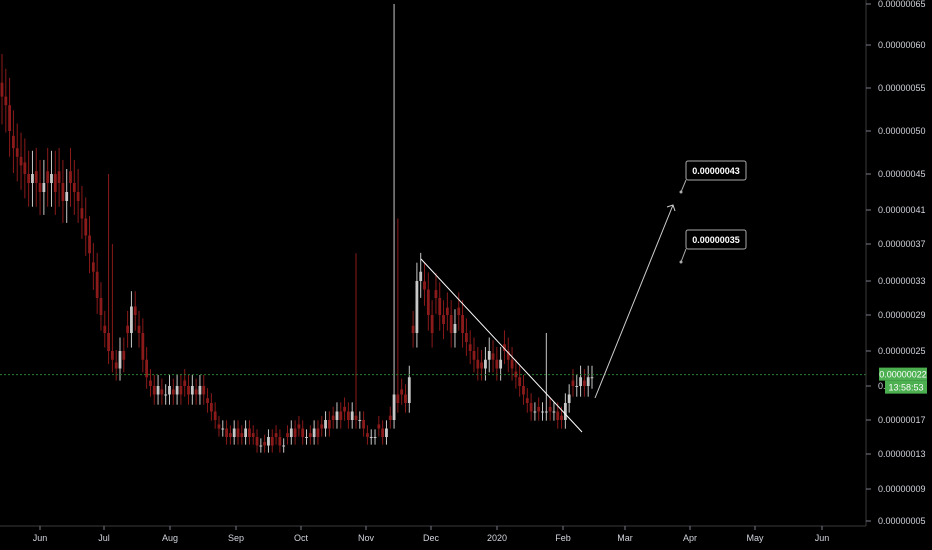 This screenshot has height=550, width=932. What do you see at coordinates (902, 88) in the screenshot?
I see `y-tick-label: 0.00000055` at bounding box center [902, 88].